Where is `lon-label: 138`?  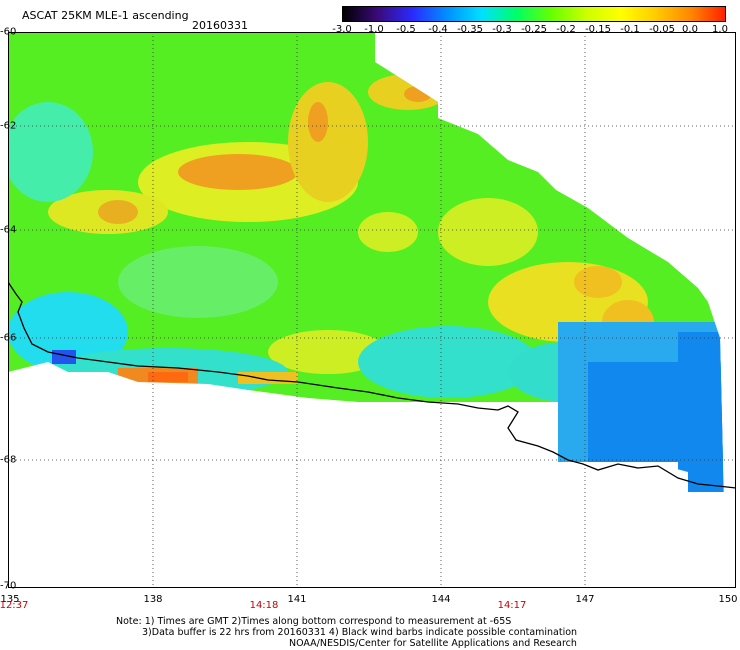
lon-label: 138 is located at coordinates (153, 599).